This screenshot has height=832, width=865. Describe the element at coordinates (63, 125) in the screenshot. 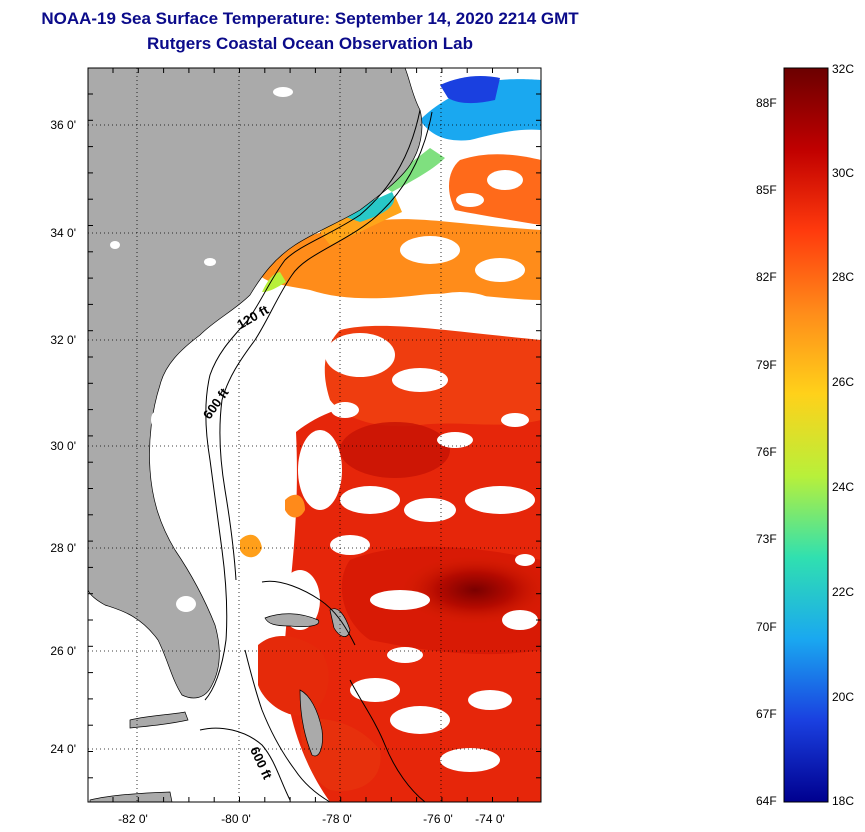

I see `lat-tick-label: 36 0'` at that location.